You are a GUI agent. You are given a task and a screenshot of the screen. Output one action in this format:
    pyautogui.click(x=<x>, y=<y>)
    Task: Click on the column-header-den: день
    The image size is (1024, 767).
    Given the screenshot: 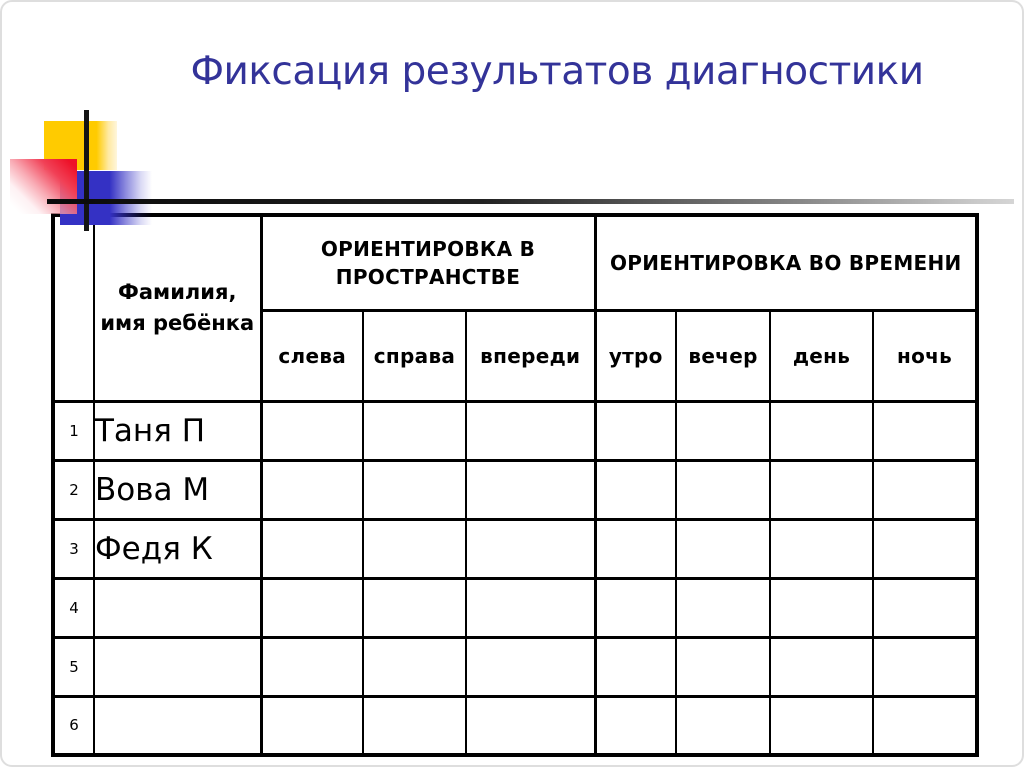 What is the action you would take?
    pyautogui.click(x=822, y=355)
    